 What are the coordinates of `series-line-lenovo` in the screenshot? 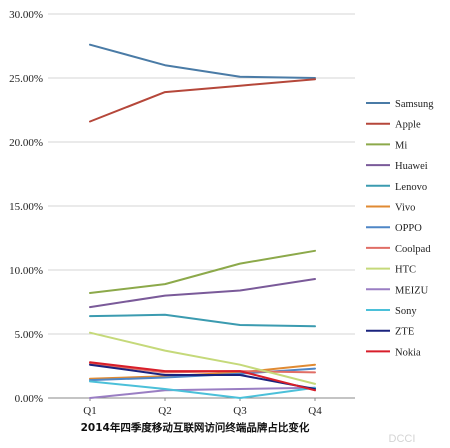 It's located at (202, 320).